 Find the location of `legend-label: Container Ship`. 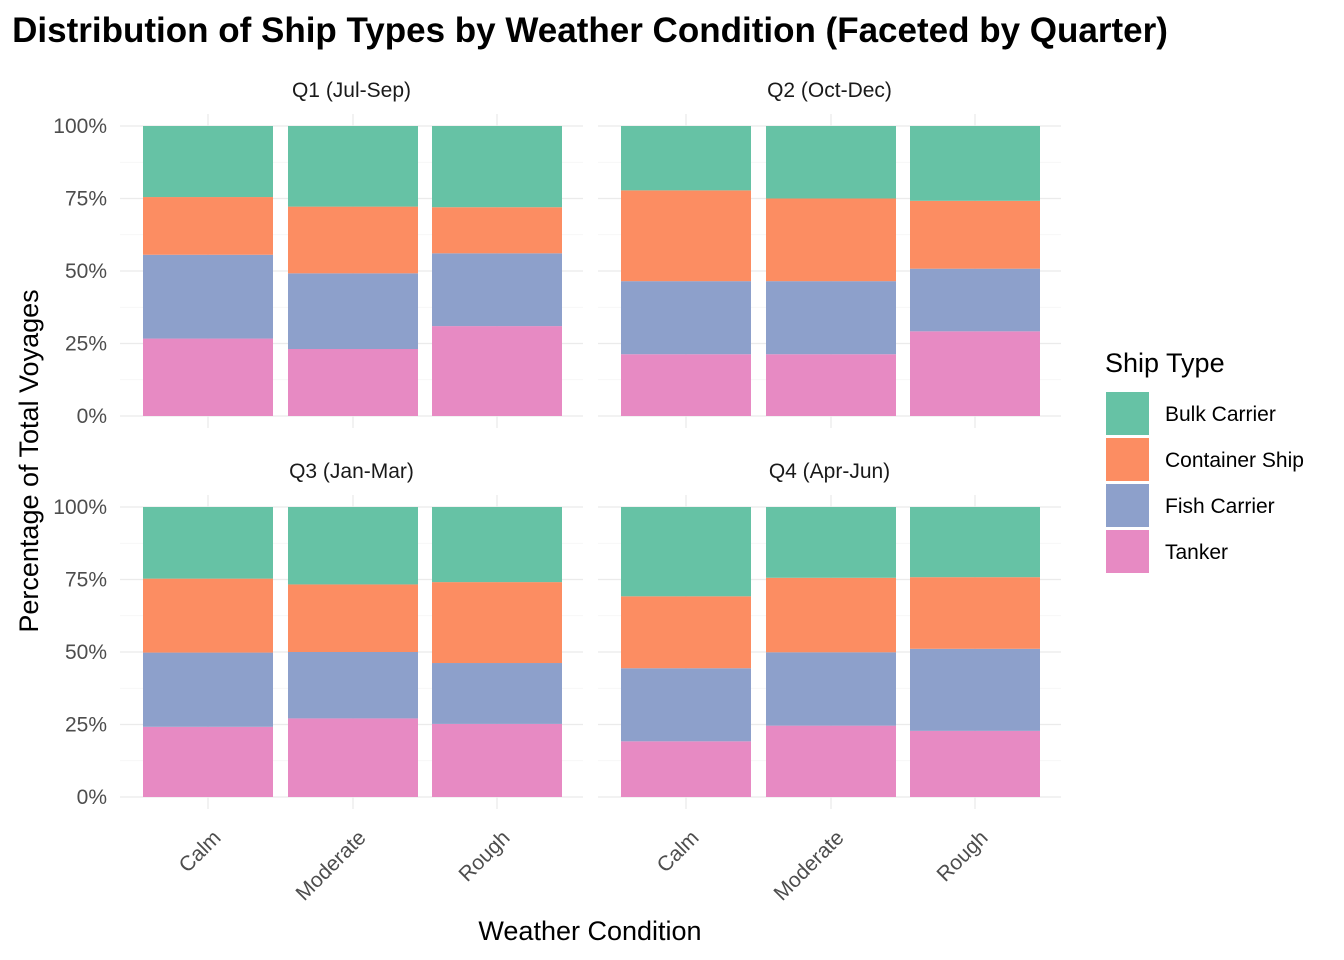

legend-label: Container Ship is located at coordinates (1234, 460).